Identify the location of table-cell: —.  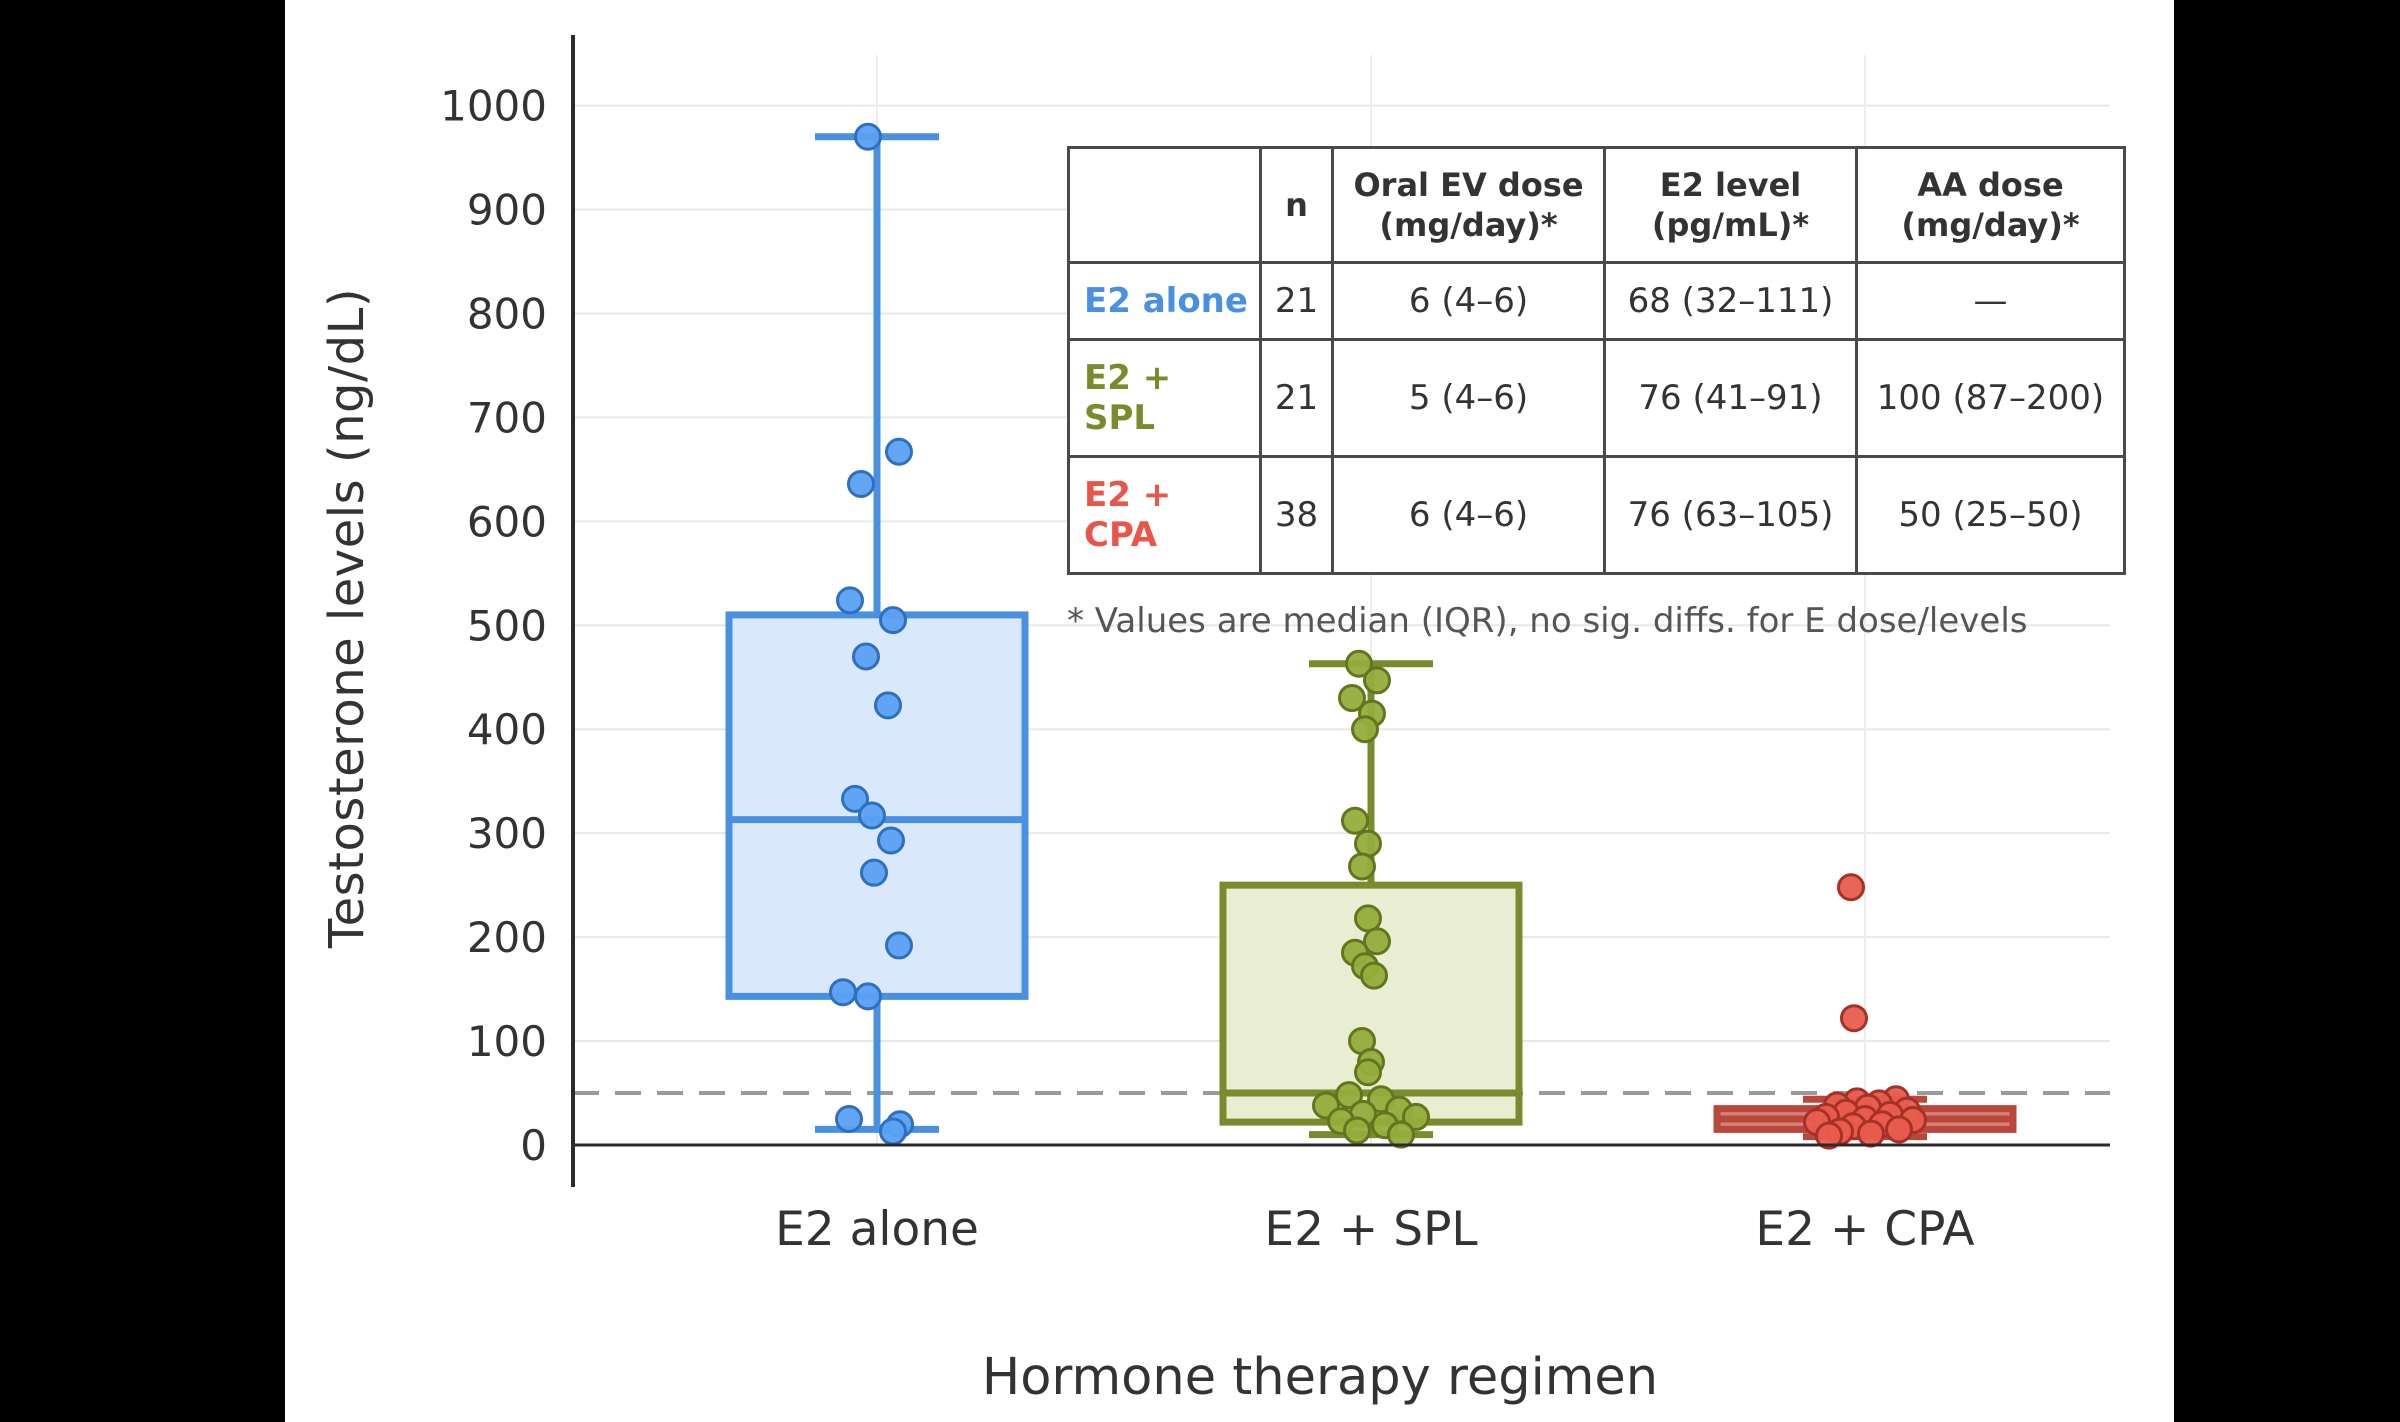
(1990, 301).